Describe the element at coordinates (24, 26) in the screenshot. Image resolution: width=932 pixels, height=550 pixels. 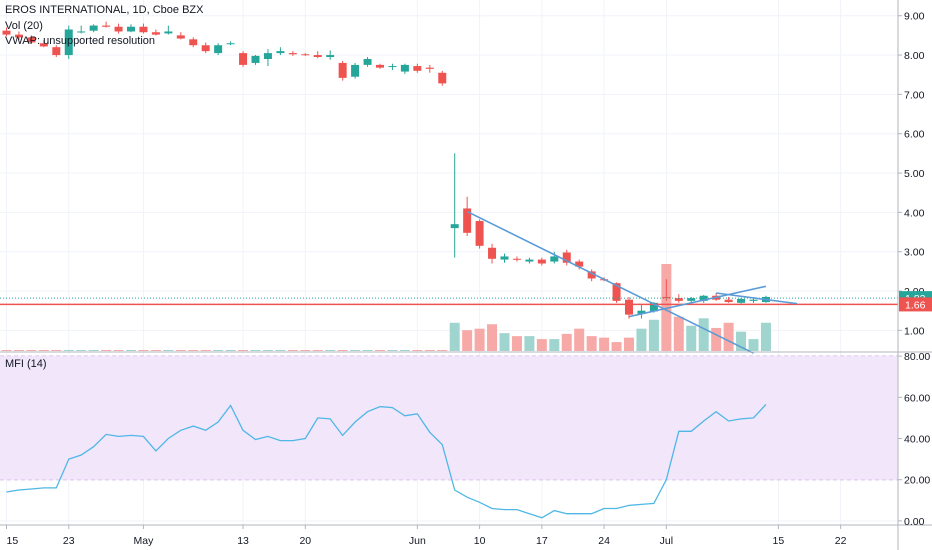
I see `legend-volume: Vol (20)` at that location.